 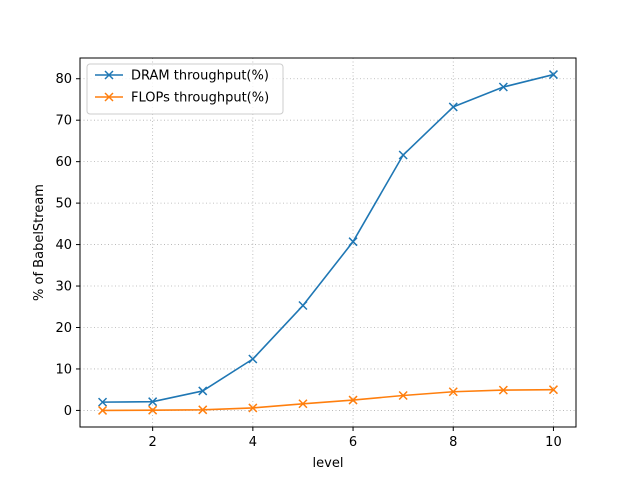 I want to click on legend-item: FLOPs throughput(%), so click(x=182, y=98).